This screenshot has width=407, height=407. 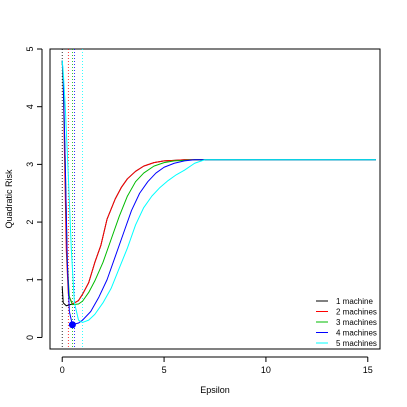 What do you see at coordinates (266, 370) in the screenshot?
I see `x-tick-label: 10` at bounding box center [266, 370].